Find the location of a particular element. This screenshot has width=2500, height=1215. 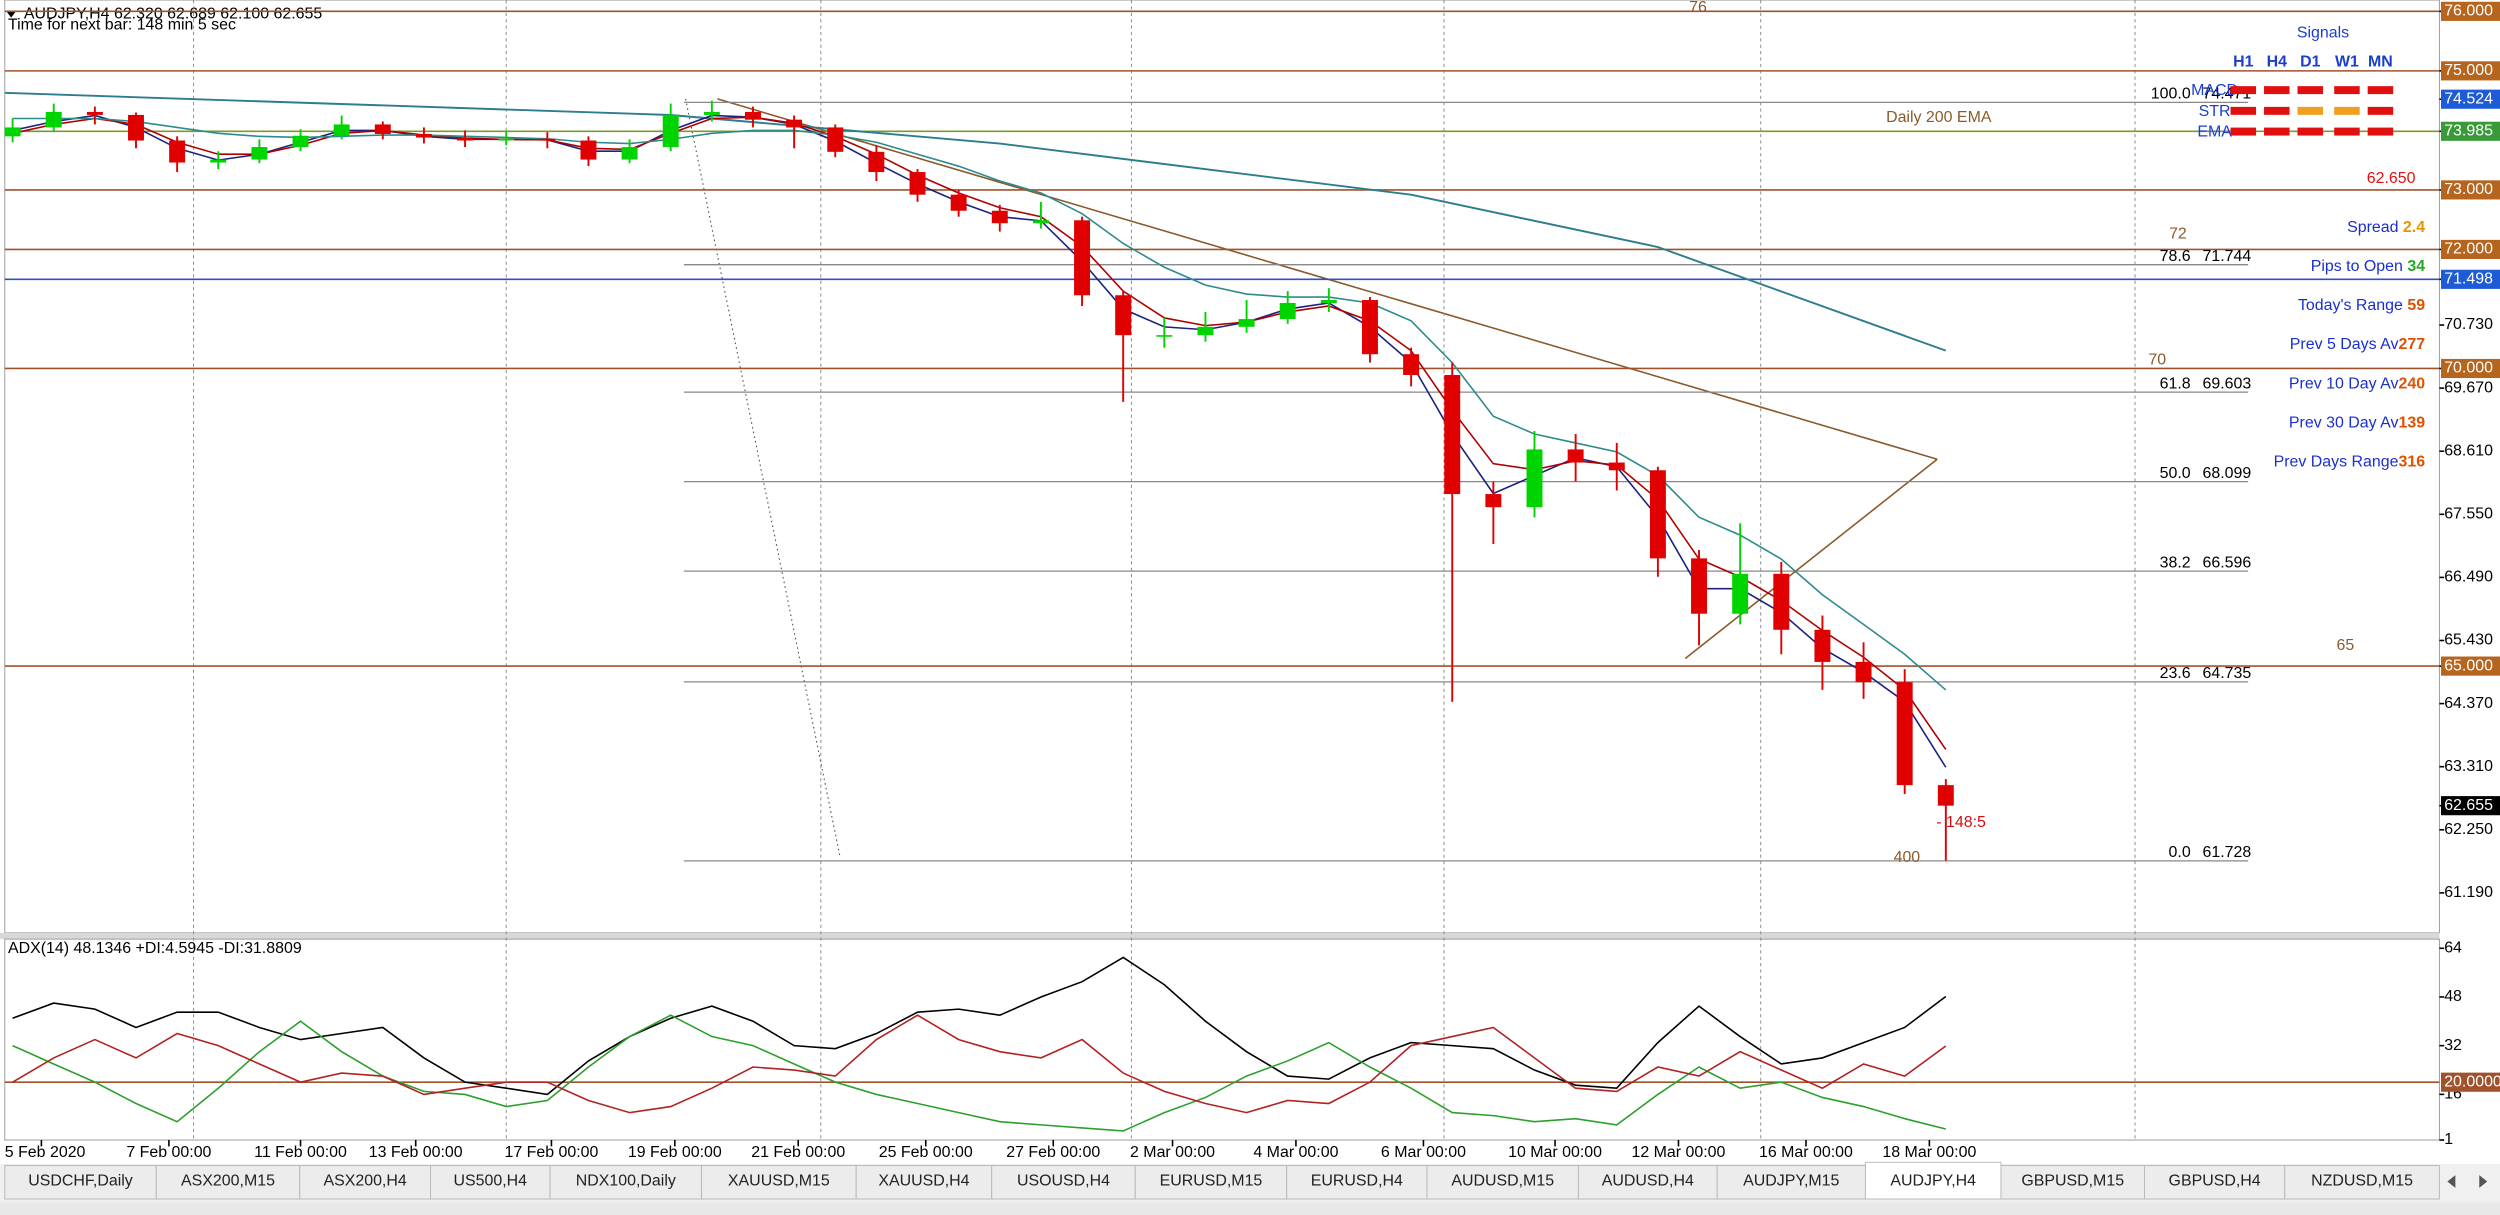

stat-label: Prev 10 Day Av is located at coordinates (2344, 383).